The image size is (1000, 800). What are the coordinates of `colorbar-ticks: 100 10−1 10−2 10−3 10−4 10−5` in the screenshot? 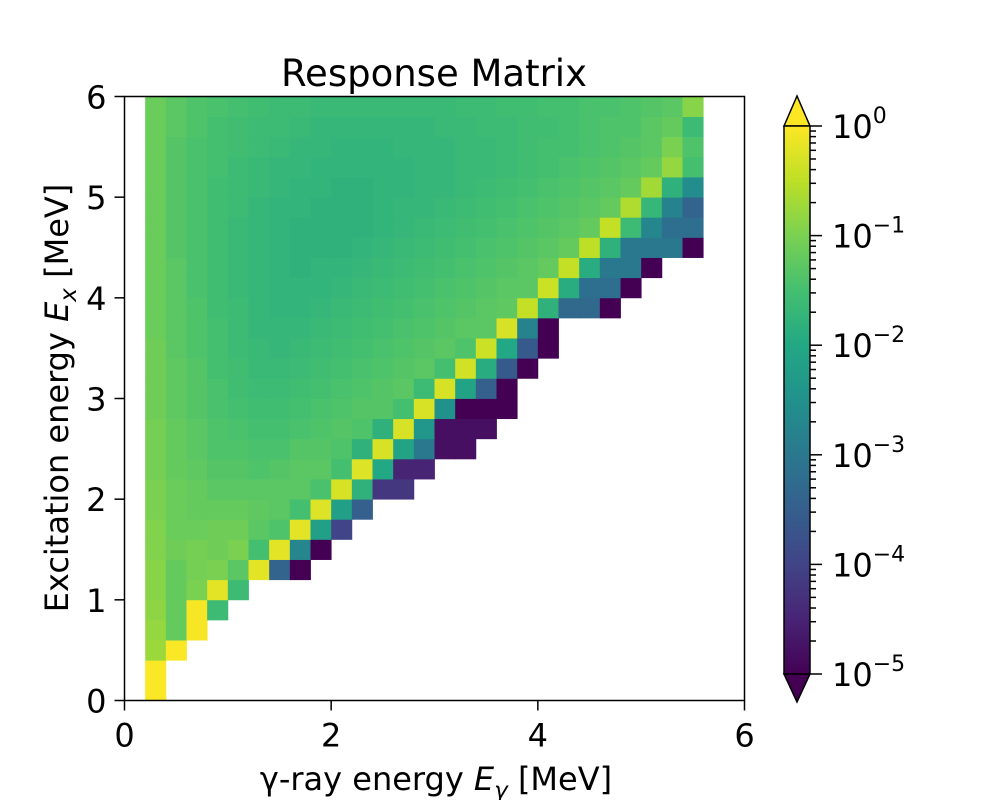 It's located at (857, 399).